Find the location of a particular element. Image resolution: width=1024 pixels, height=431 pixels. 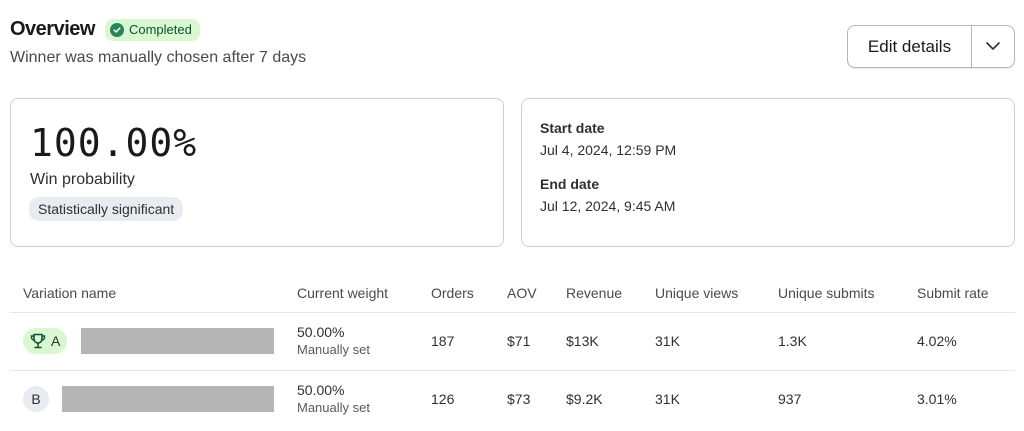

page-title: Overview is located at coordinates (52, 29).